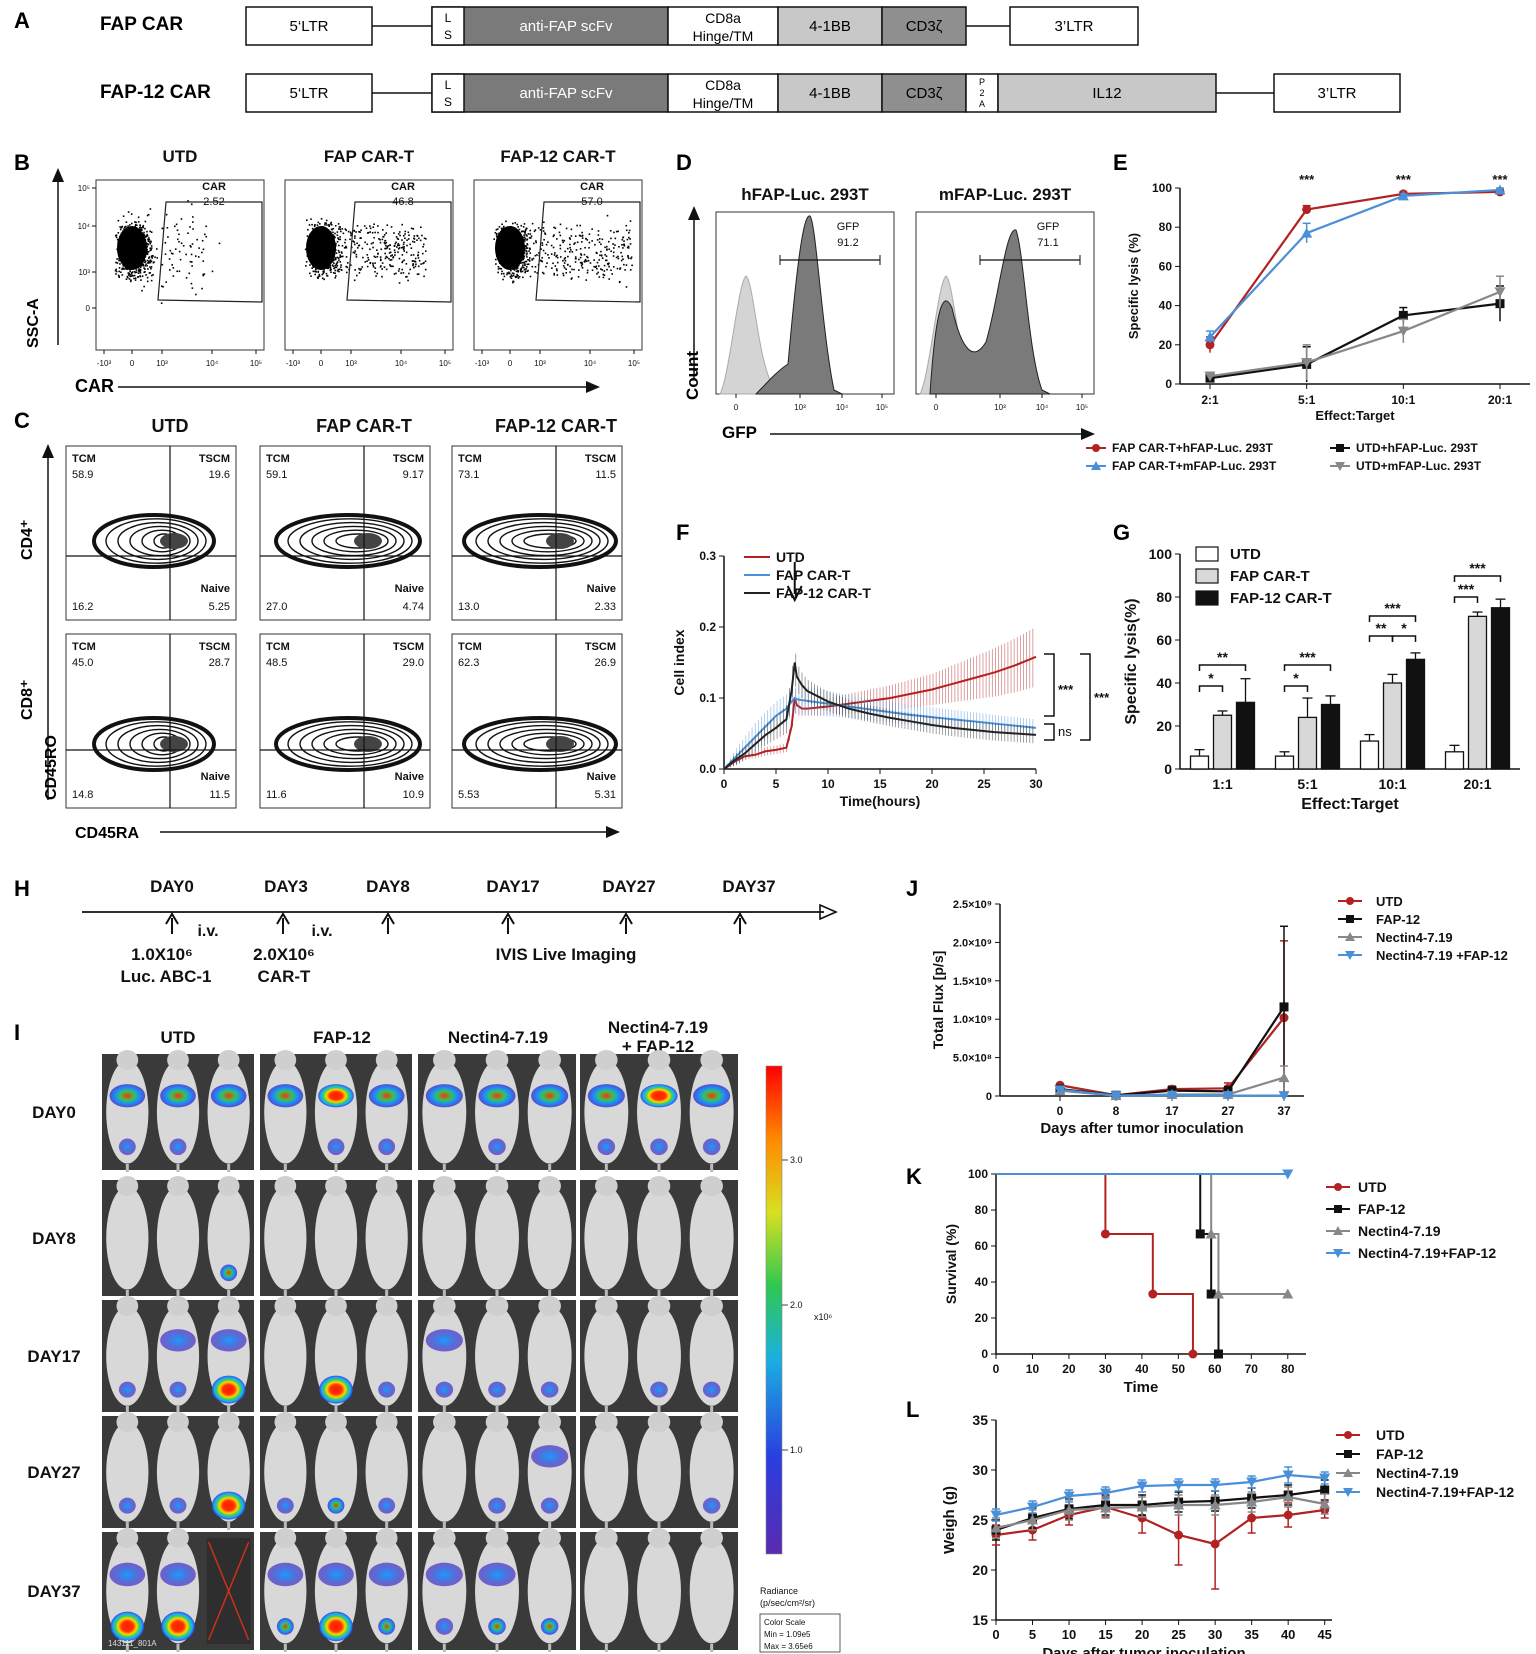 The width and height of the screenshot is (1536, 1654). What do you see at coordinates (1417, 448) in the screenshot?
I see `legend-label: UTD+hFAP-Luc. 293T` at bounding box center [1417, 448].